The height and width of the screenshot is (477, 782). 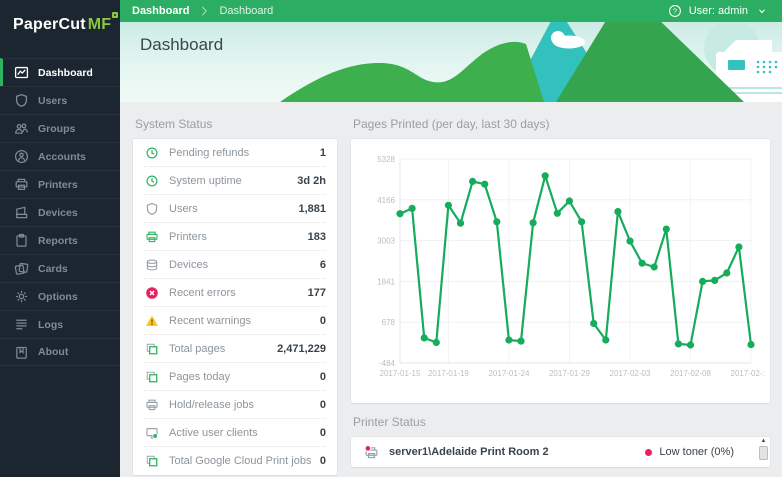 I want to click on sidebar-item-label: Cards, so click(x=53, y=268).